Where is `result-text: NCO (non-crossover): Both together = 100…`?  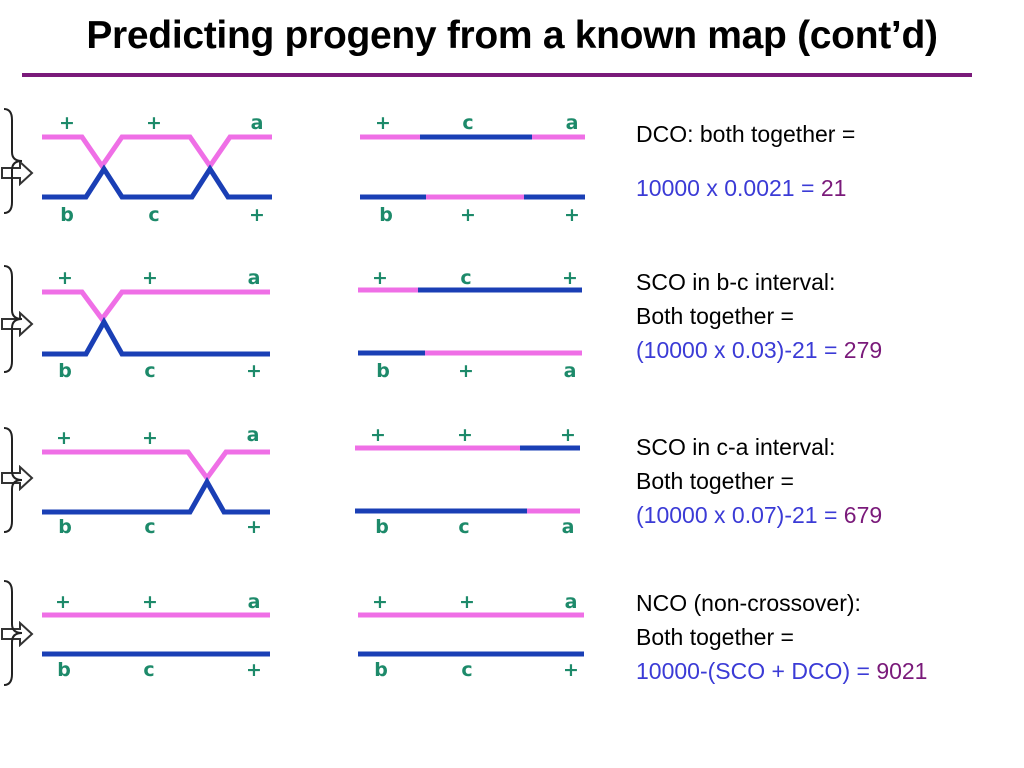 result-text: NCO (non-crossover): Both together = 100… is located at coordinates (781, 637).